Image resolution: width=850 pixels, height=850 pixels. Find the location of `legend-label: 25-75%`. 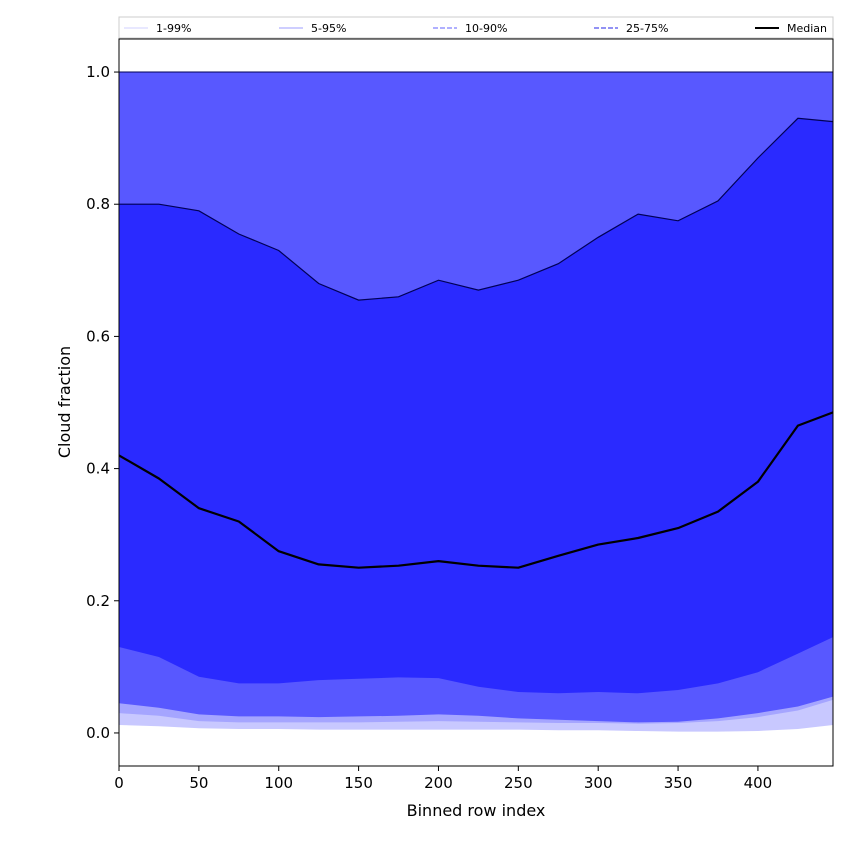

legend-label: 25-75% is located at coordinates (647, 28).